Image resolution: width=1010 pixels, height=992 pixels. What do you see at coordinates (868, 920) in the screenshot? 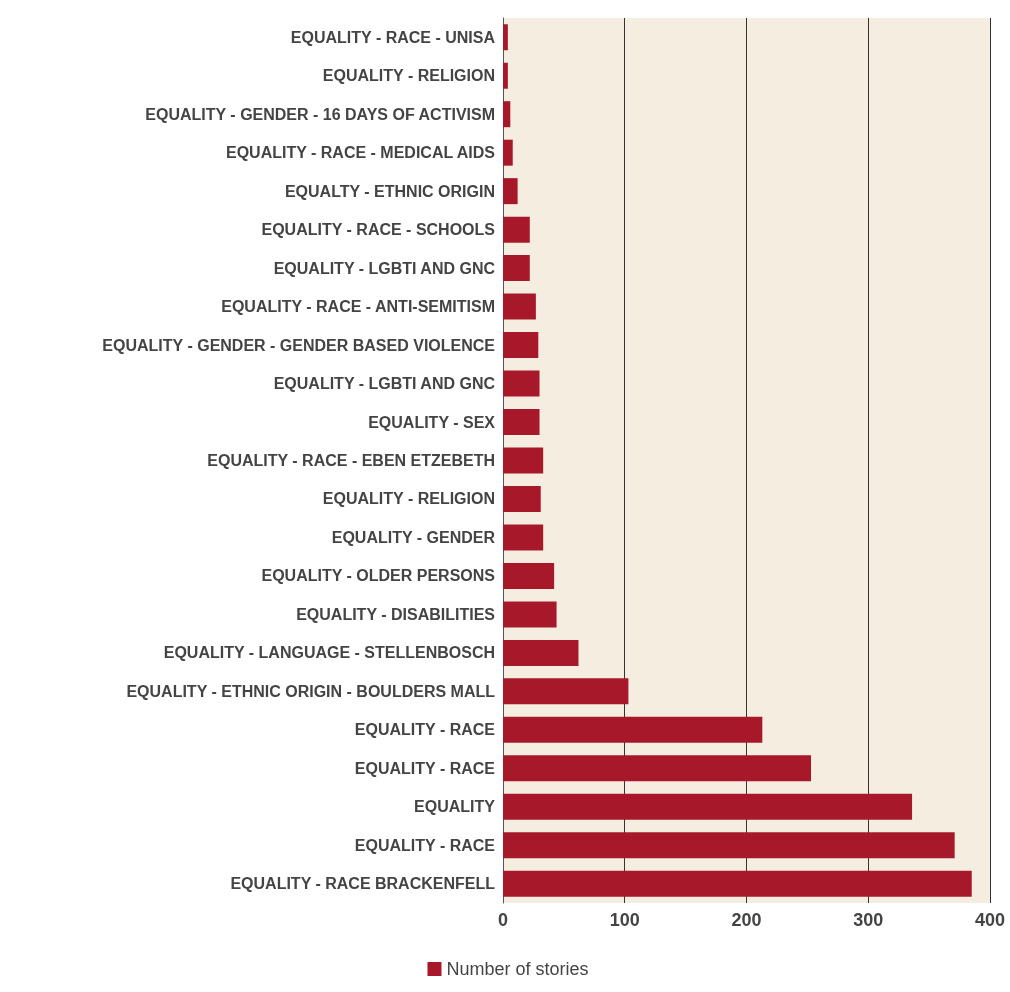
I see `x-tick-label: 300` at bounding box center [868, 920].